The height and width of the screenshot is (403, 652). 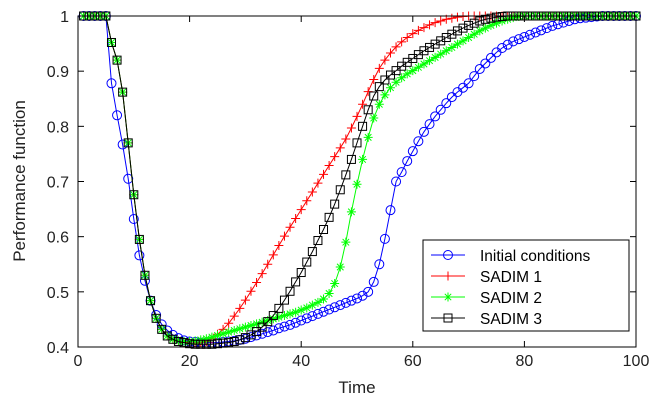 What do you see at coordinates (636, 361) in the screenshot?
I see `x-tick-label: 100` at bounding box center [636, 361].